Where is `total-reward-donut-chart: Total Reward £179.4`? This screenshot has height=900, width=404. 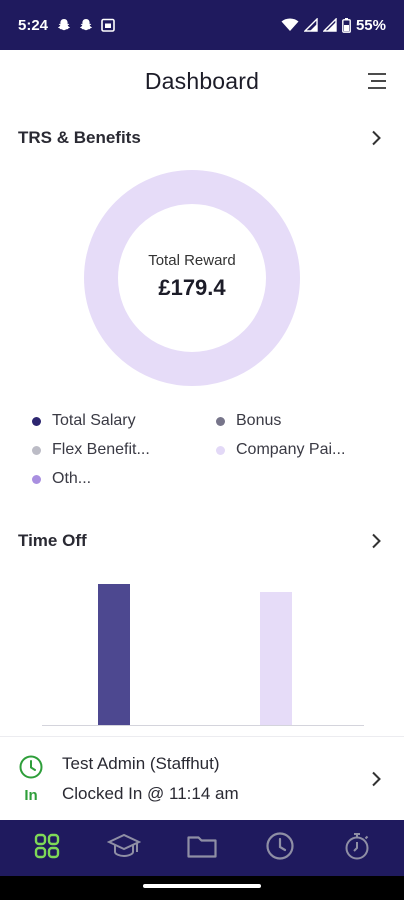 total-reward-donut-chart: Total Reward £179.4 is located at coordinates (192, 278).